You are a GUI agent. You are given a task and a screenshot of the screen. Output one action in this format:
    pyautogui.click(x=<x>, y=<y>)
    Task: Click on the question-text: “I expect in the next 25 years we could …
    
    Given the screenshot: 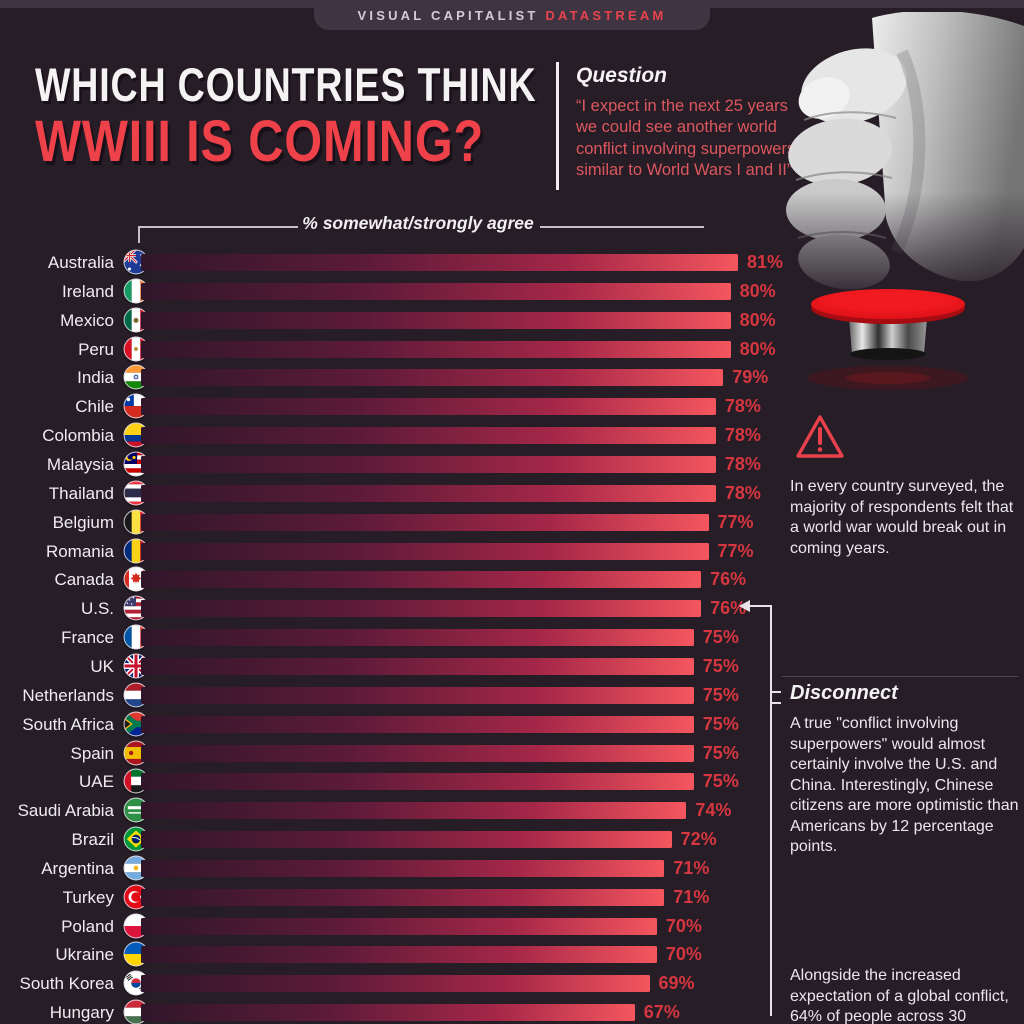 What is the action you would take?
    pyautogui.click(x=686, y=138)
    